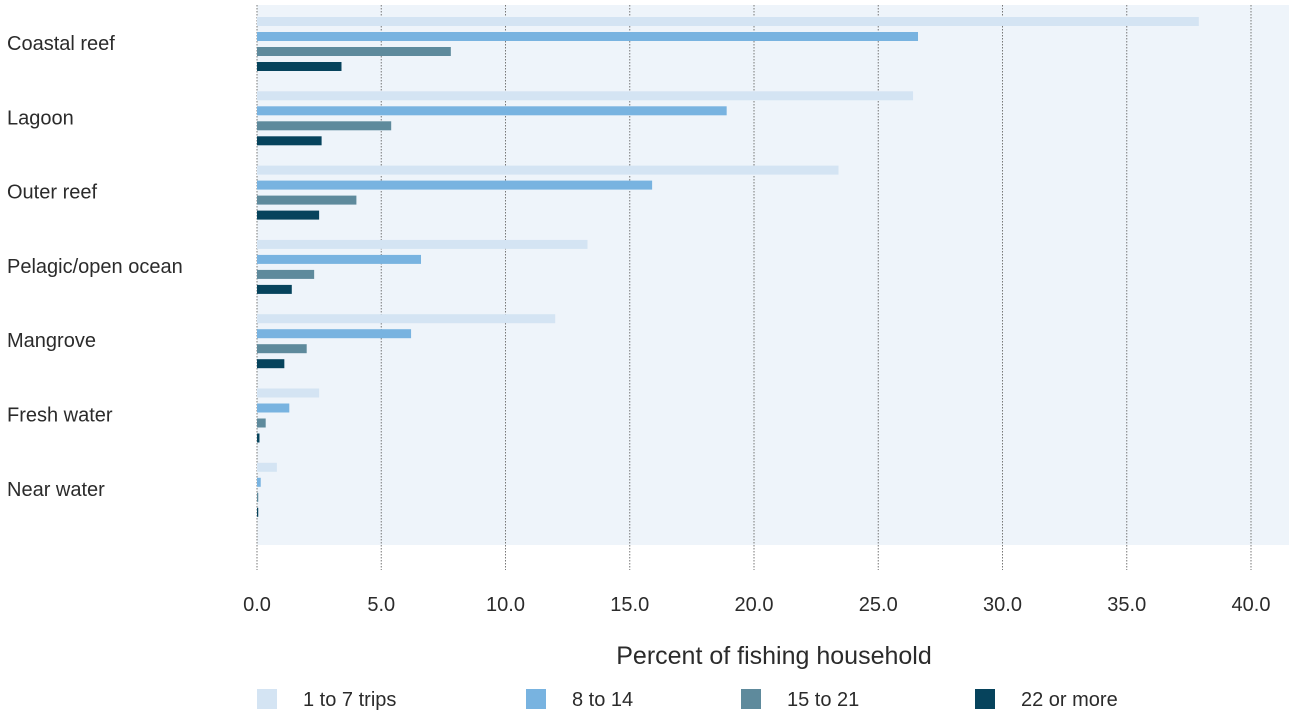 The width and height of the screenshot is (1290, 719). What do you see at coordinates (687, 700) in the screenshot?
I see `legend: 1 to 7 trips 8 to 14 15 to 21 22 or more` at bounding box center [687, 700].